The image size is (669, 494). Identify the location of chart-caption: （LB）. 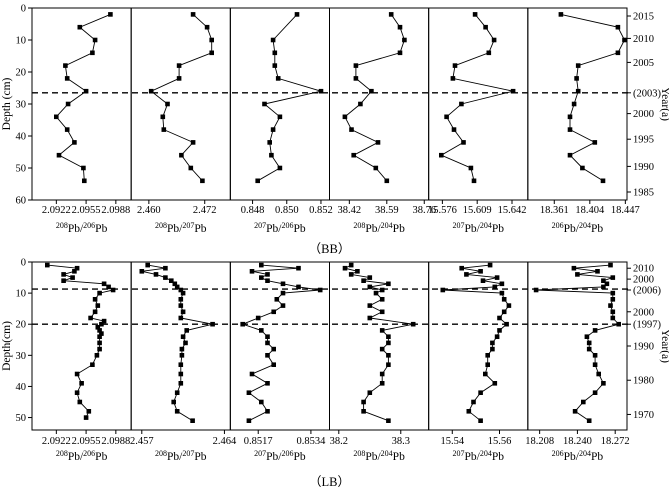
(329, 482).